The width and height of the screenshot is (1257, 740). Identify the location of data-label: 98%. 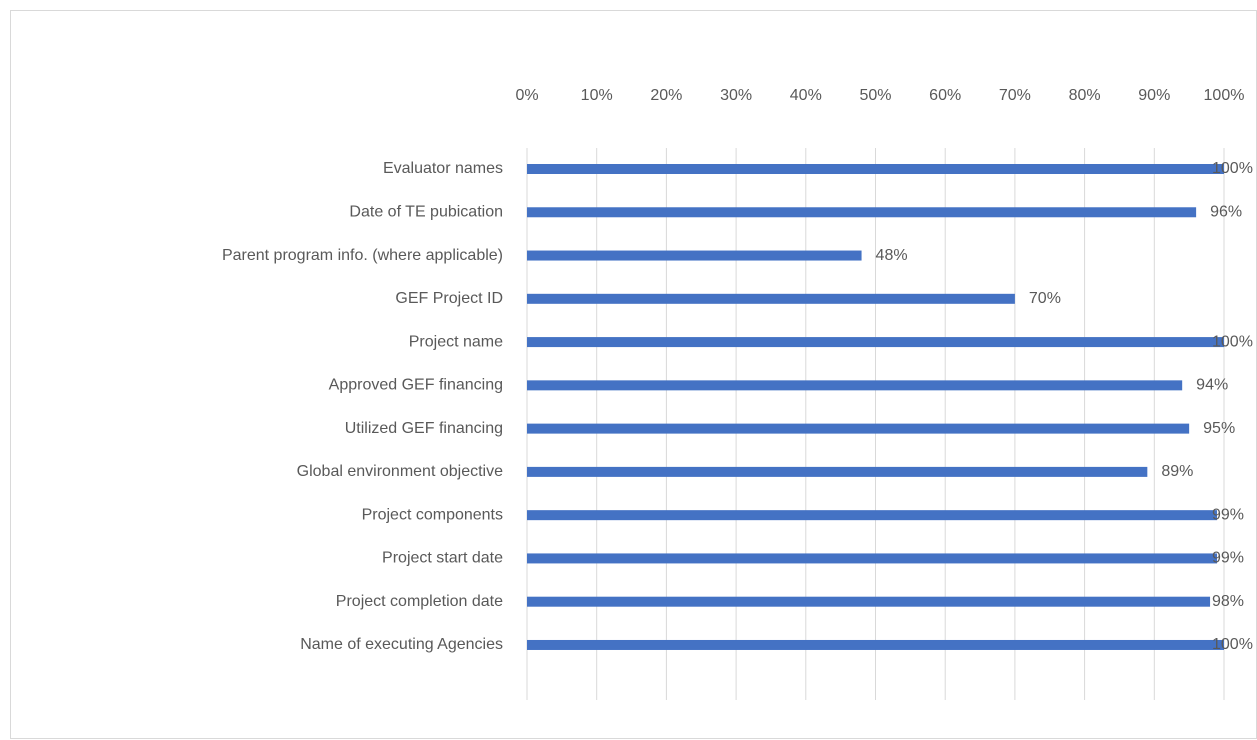
(1228, 601).